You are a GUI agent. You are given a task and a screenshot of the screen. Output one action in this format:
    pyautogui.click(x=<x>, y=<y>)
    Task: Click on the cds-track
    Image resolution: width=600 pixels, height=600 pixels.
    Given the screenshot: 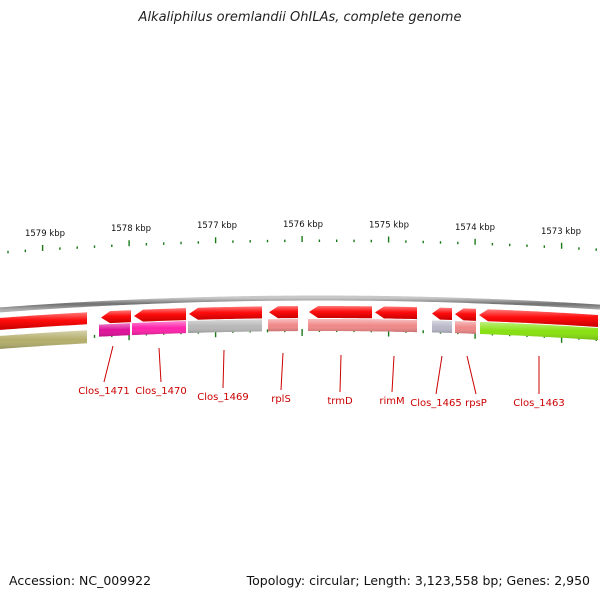 What is the action you would take?
    pyautogui.click(x=299, y=327)
    